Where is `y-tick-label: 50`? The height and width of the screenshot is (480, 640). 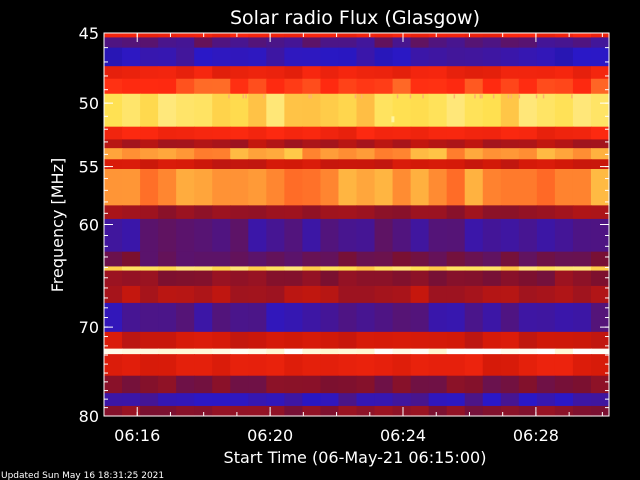 y-tick-label: 50 is located at coordinates (89, 103).